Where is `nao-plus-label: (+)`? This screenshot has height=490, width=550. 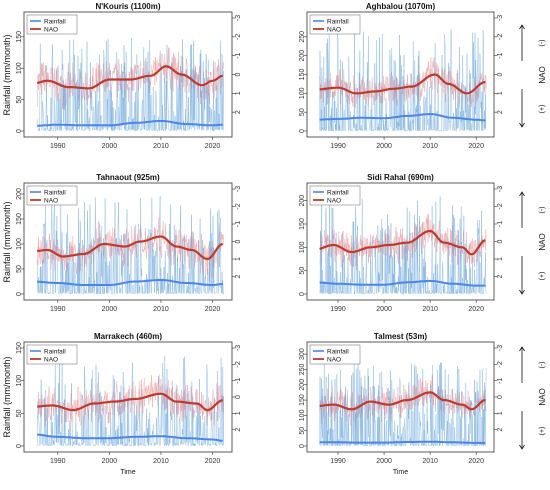
nao-plus-label: (+) is located at coordinates (542, 276).